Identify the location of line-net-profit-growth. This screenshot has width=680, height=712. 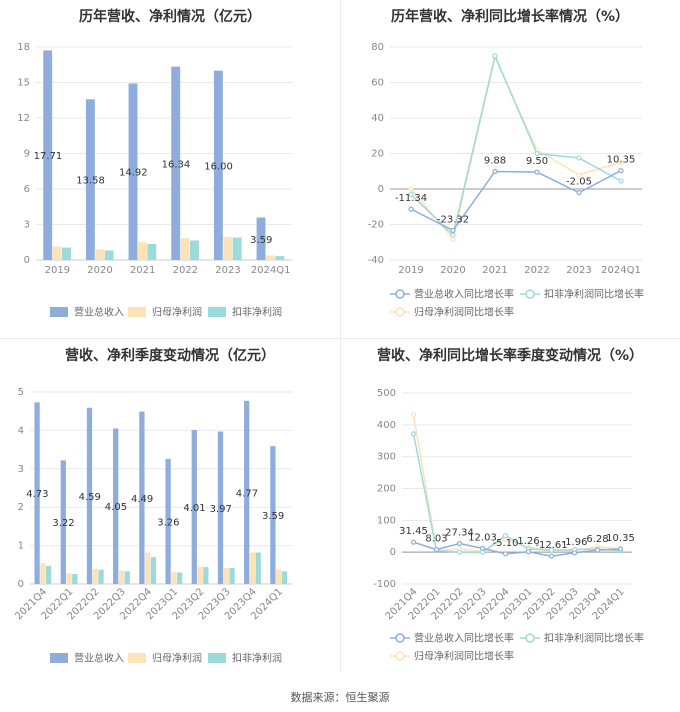
(516, 483).